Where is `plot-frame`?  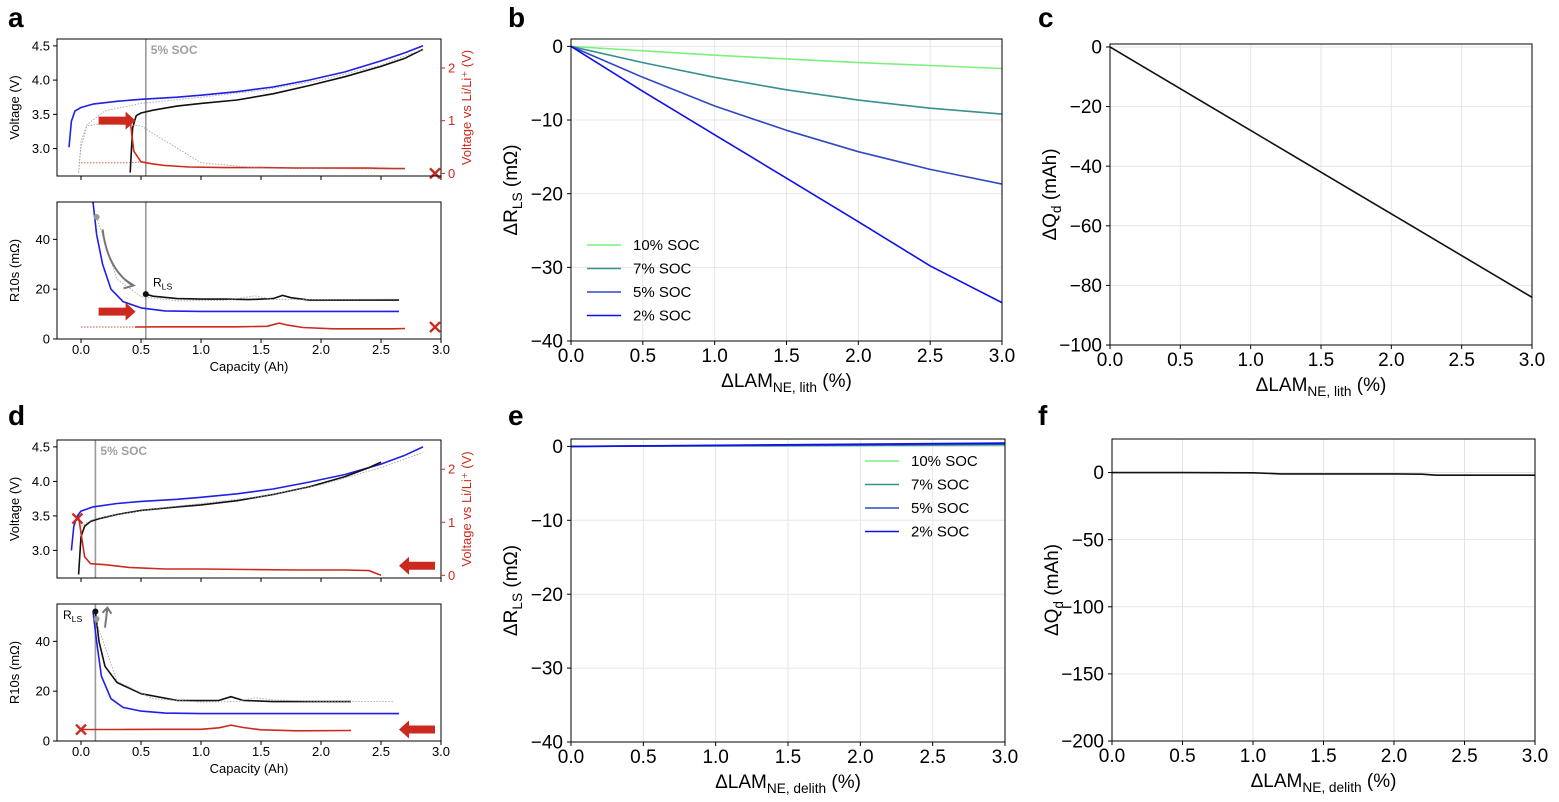
plot-frame is located at coordinates (249, 107).